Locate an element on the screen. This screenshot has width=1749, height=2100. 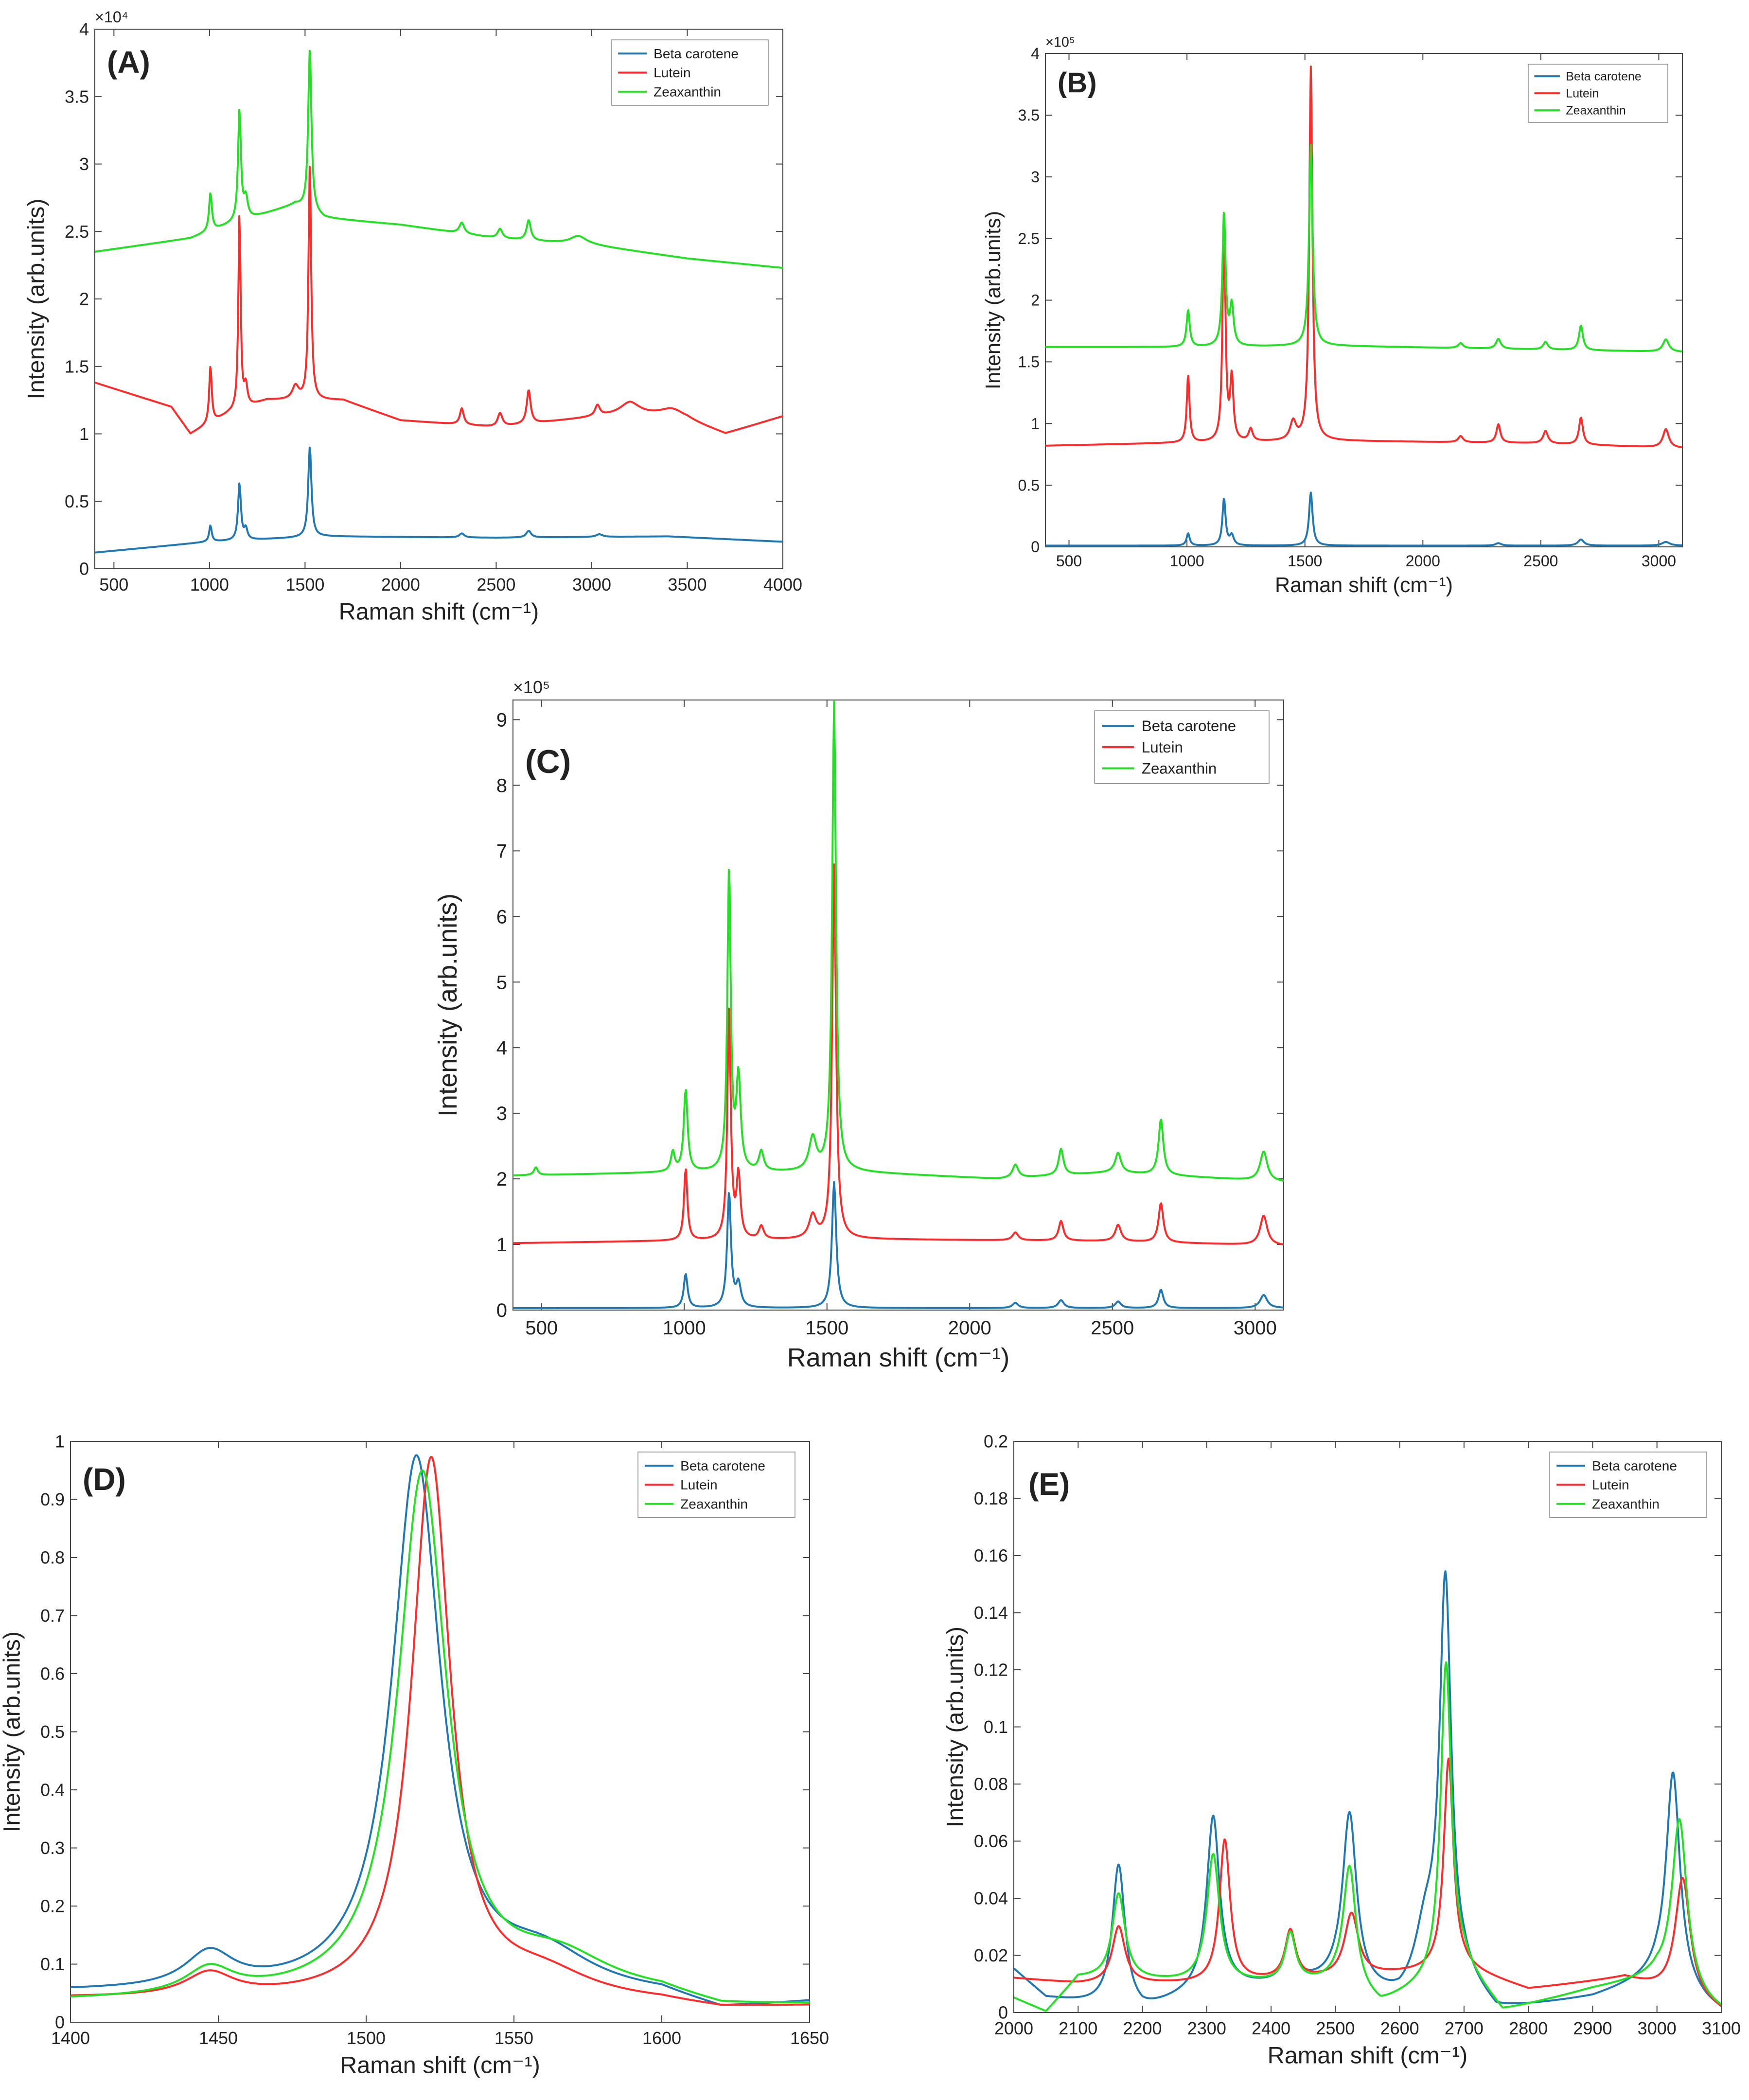
y-tick-label: 9 is located at coordinates (502, 720).